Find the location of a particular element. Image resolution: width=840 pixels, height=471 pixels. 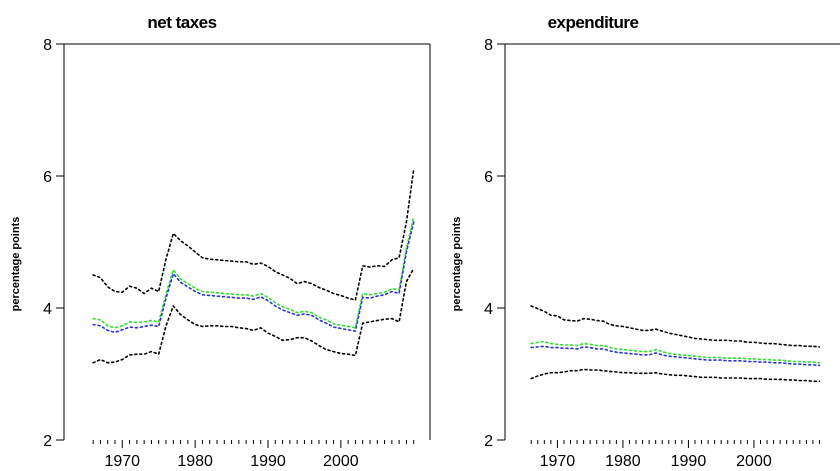

chart-title: net taxes is located at coordinates (181, 22).